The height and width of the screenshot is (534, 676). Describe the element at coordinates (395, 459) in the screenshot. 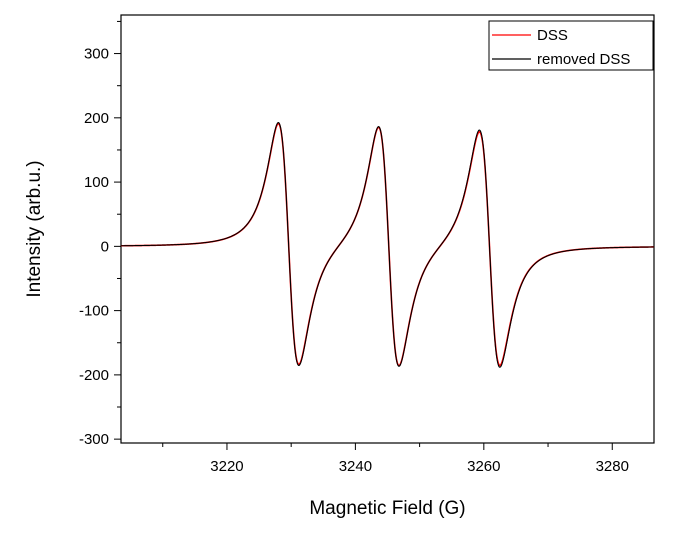

I see `x-axis-ticks: 3220 3240 3260 3280` at that location.